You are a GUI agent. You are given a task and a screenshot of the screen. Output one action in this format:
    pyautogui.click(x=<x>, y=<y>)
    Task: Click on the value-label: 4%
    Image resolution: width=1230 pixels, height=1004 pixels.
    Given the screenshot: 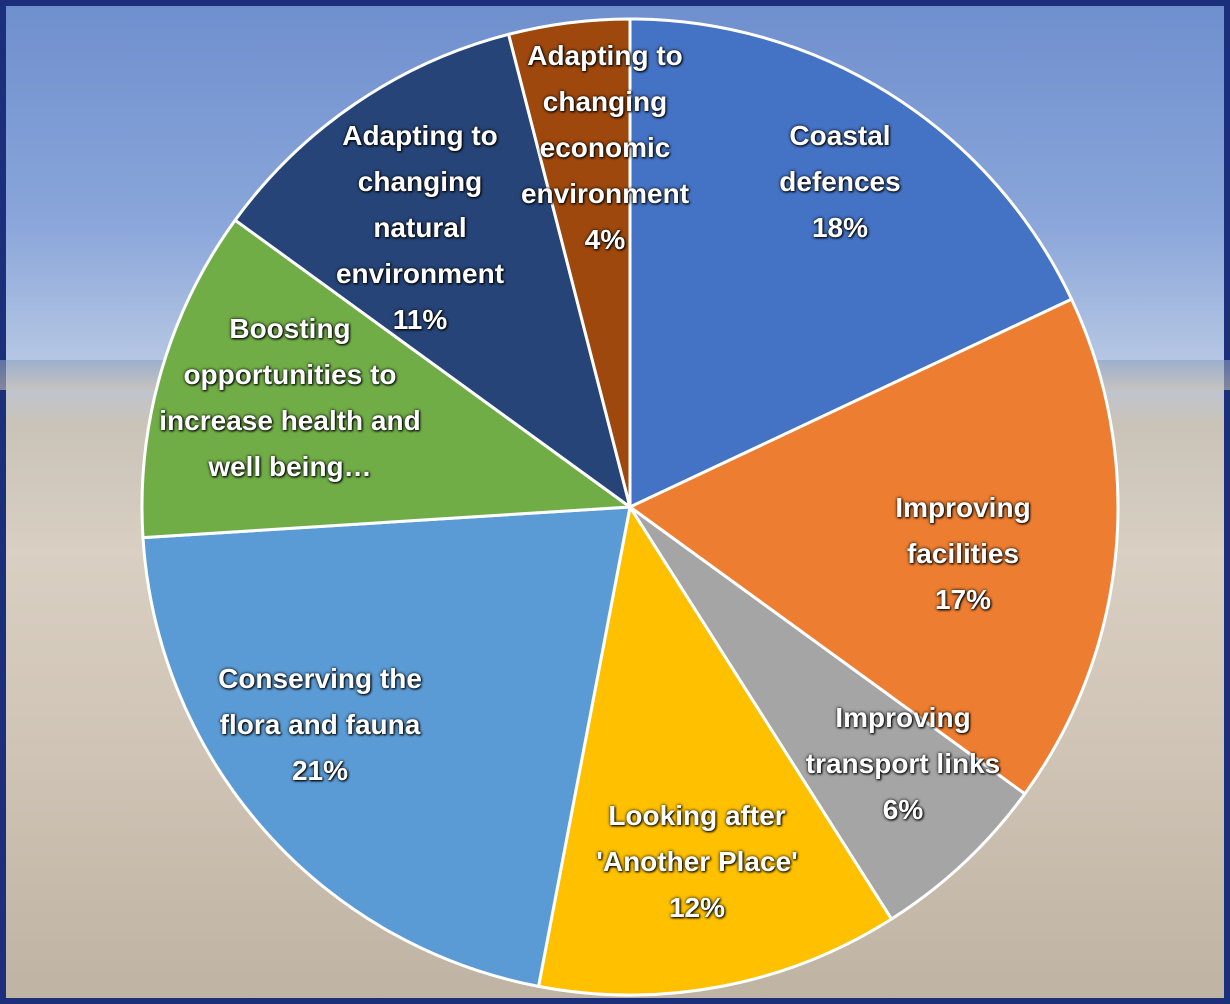 What is the action you would take?
    pyautogui.click(x=605, y=239)
    